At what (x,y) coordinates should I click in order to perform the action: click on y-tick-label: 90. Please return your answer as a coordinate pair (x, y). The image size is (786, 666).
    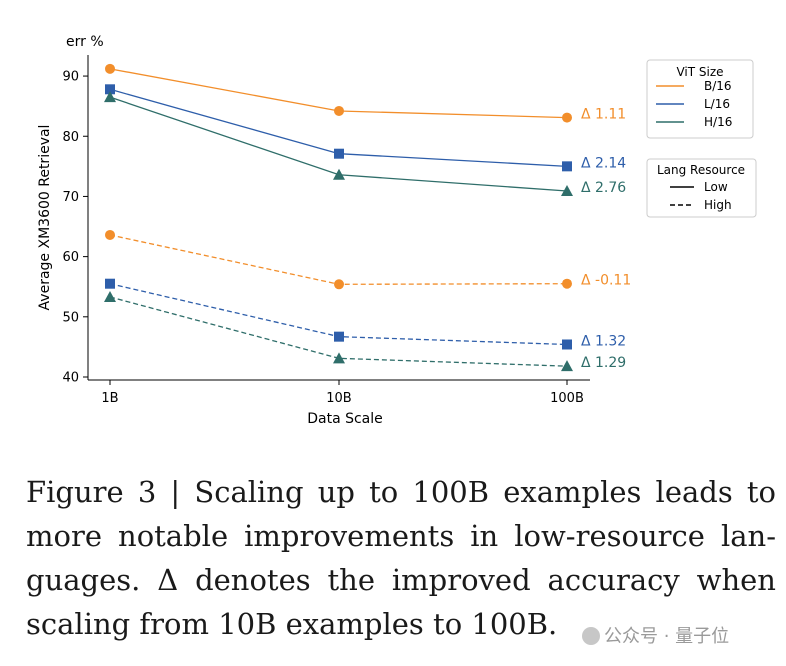
    Looking at the image, I should click on (70, 77).